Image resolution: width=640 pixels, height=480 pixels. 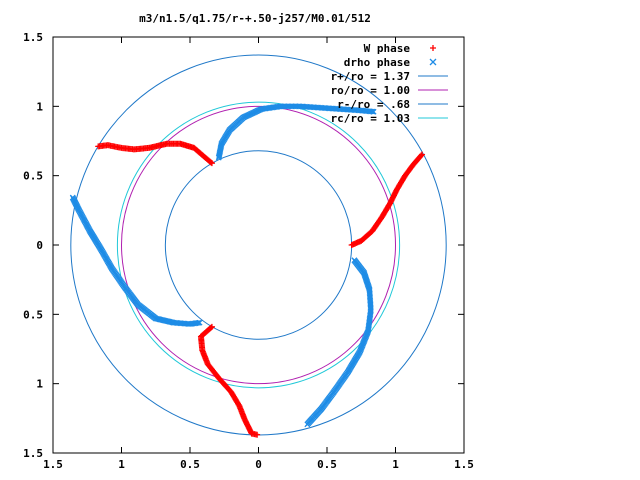 What do you see at coordinates (373, 104) in the screenshot?
I see `legend-label: r-/ro = .68` at bounding box center [373, 104].